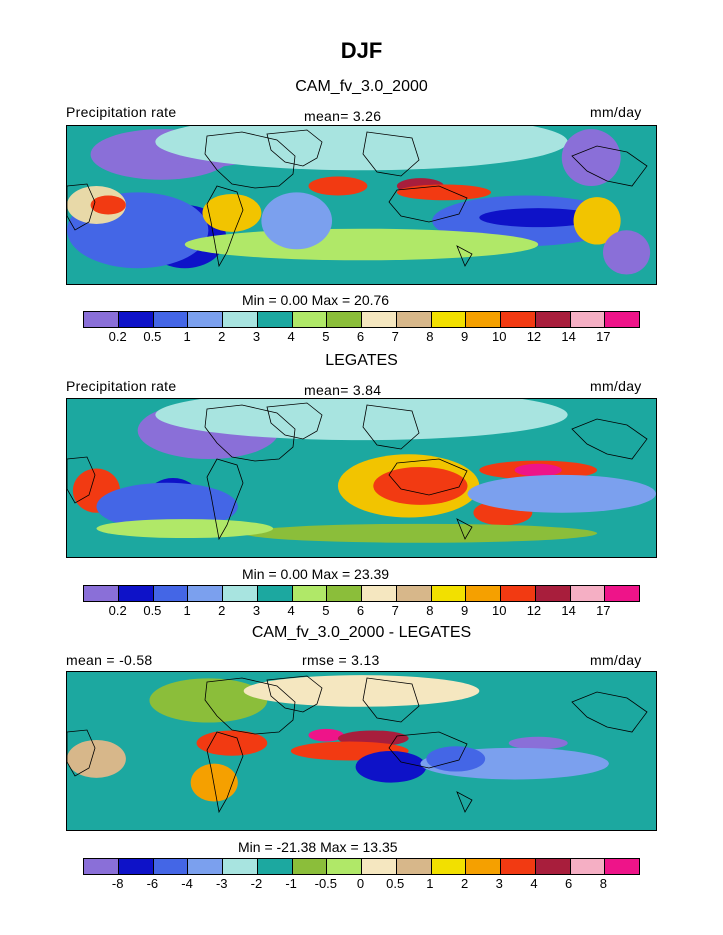  I want to click on colorbar-tick-label: 14, so click(568, 336).